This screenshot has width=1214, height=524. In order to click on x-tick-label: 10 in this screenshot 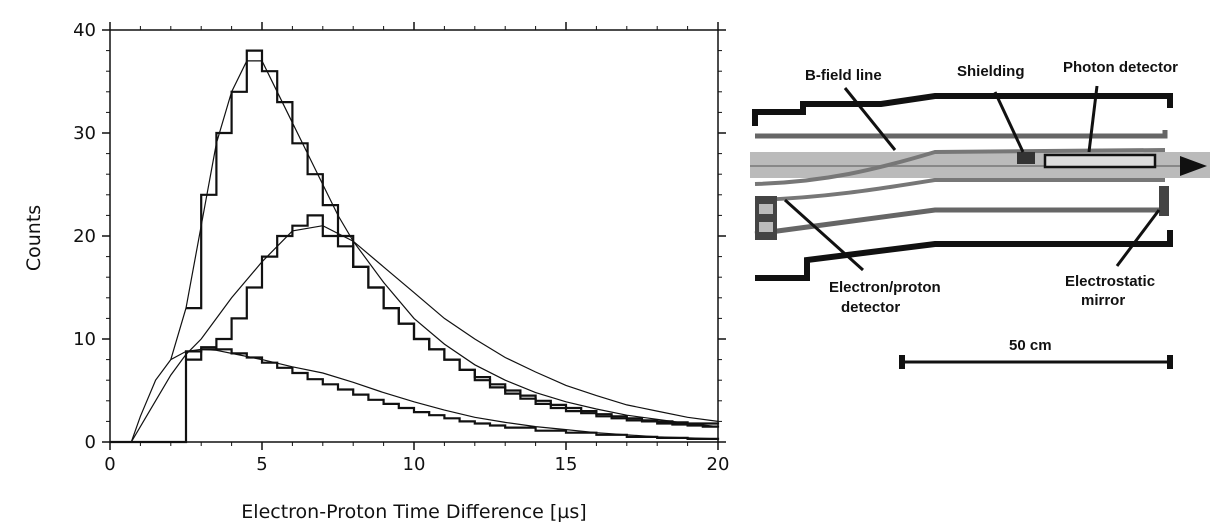, I will do `click(414, 464)`.